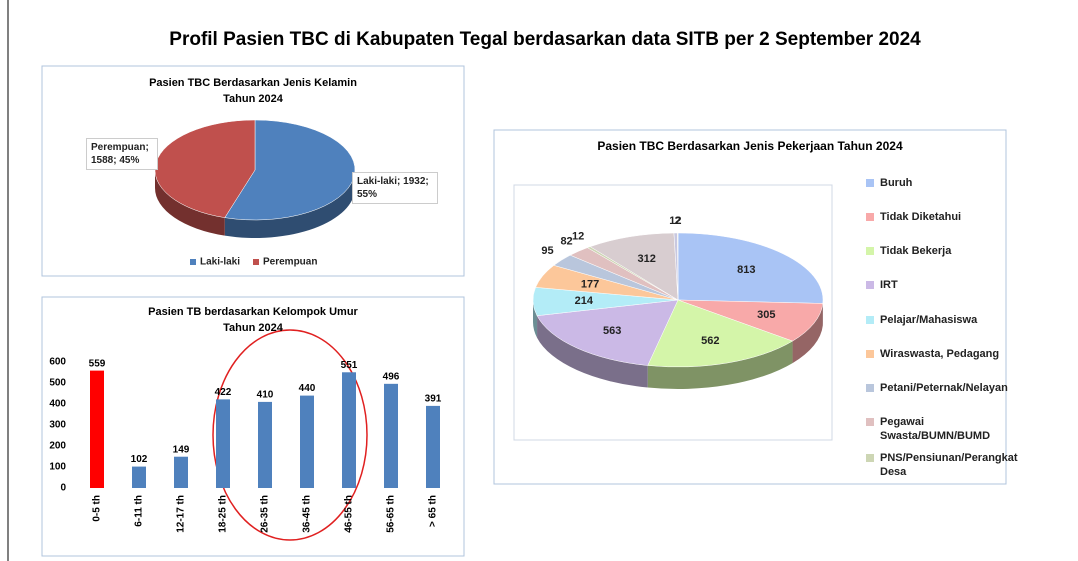 The image size is (1078, 561). What do you see at coordinates (391, 514) in the screenshot?
I see `x-tick-label: 56-65 th` at bounding box center [391, 514].